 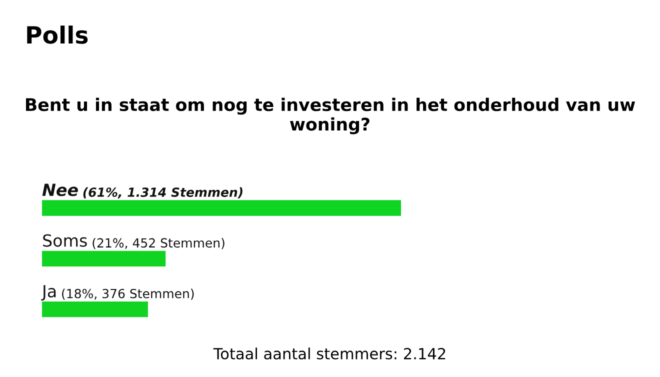 What do you see at coordinates (162, 193) in the screenshot?
I see `data-label: (61%, 1.314 Stemmen)` at bounding box center [162, 193].